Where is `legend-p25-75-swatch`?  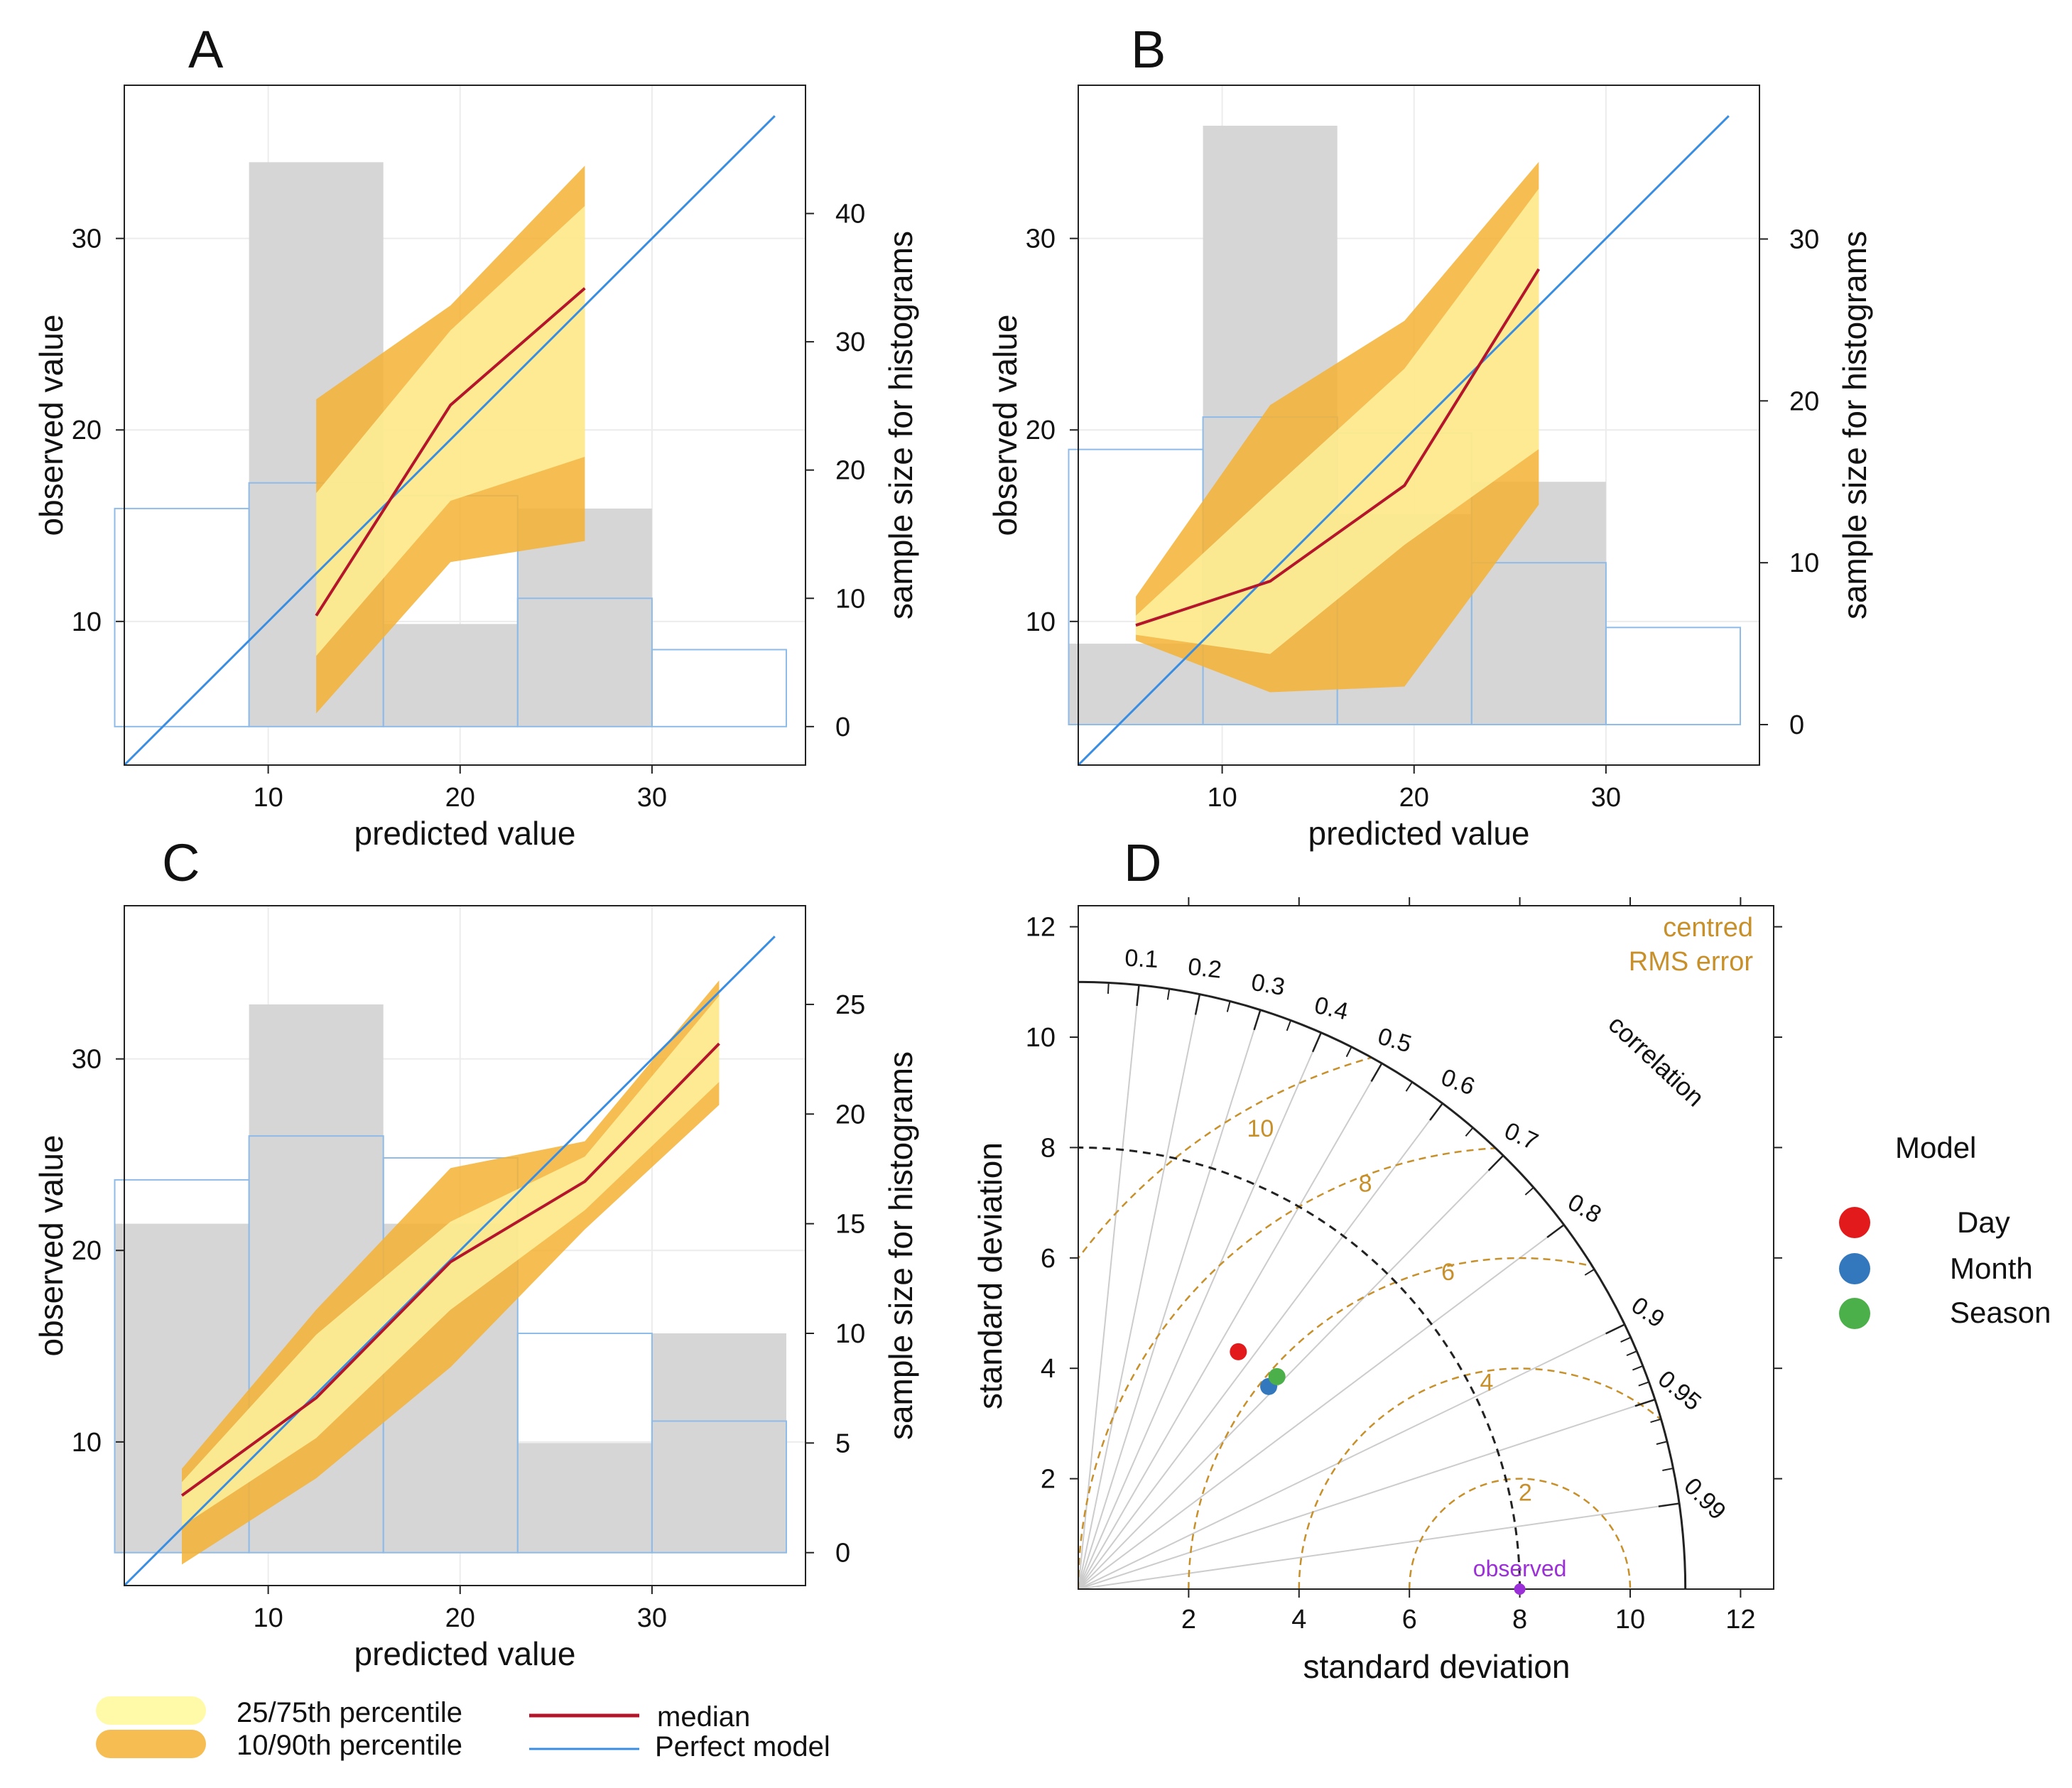 legend-p25-75-swatch is located at coordinates (151, 1710).